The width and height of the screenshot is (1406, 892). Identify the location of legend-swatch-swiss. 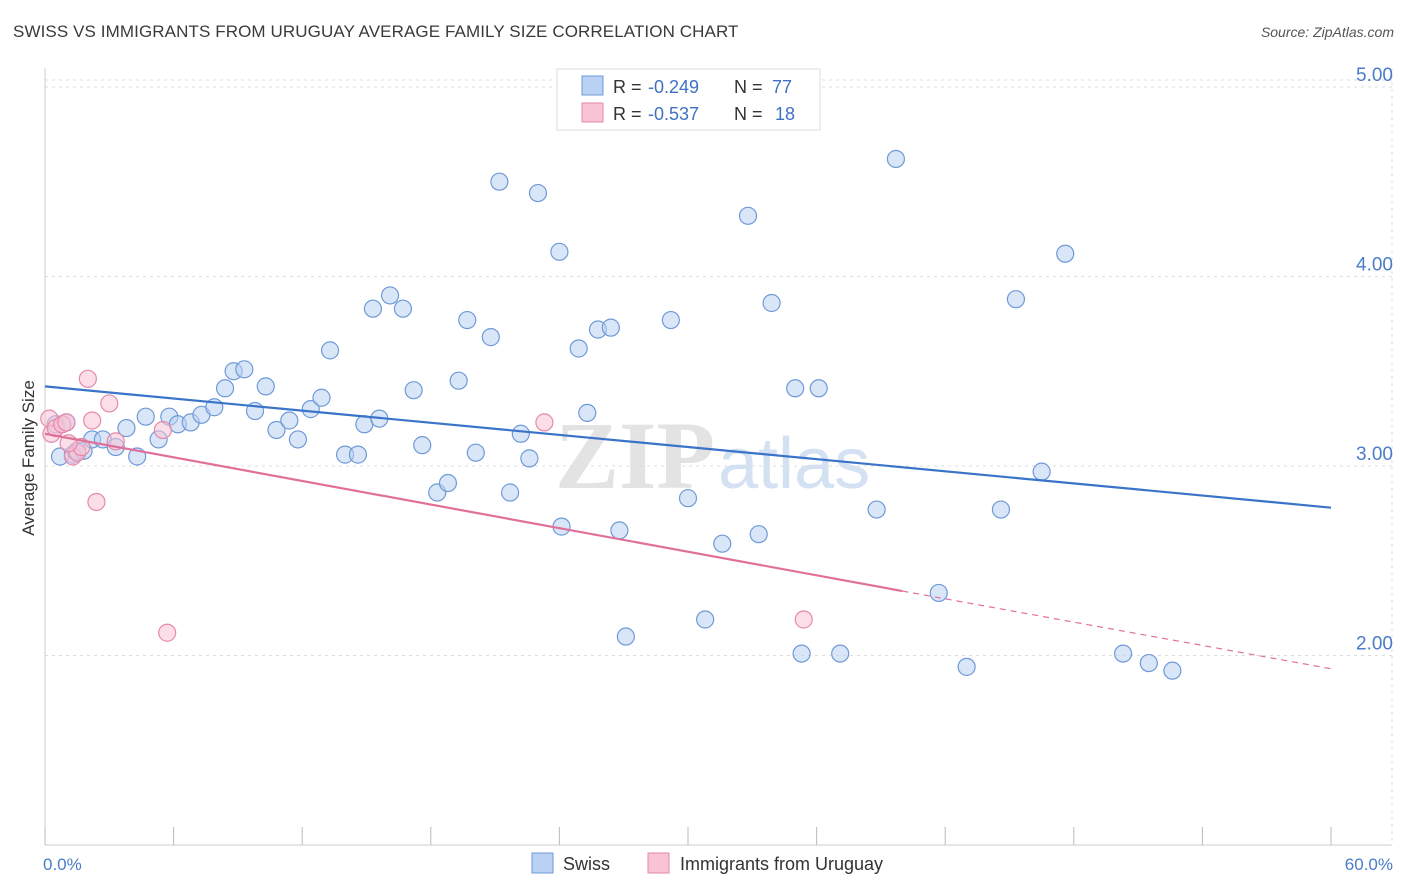
(592, 85).